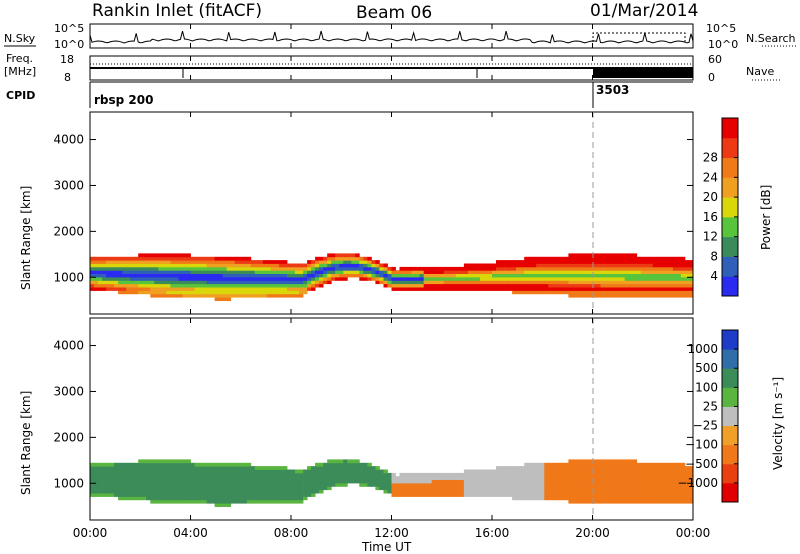 This screenshot has height=554, width=800. What do you see at coordinates (702, 349) in the screenshot?
I see `velocity-cbar-tick: 1000` at bounding box center [702, 349].